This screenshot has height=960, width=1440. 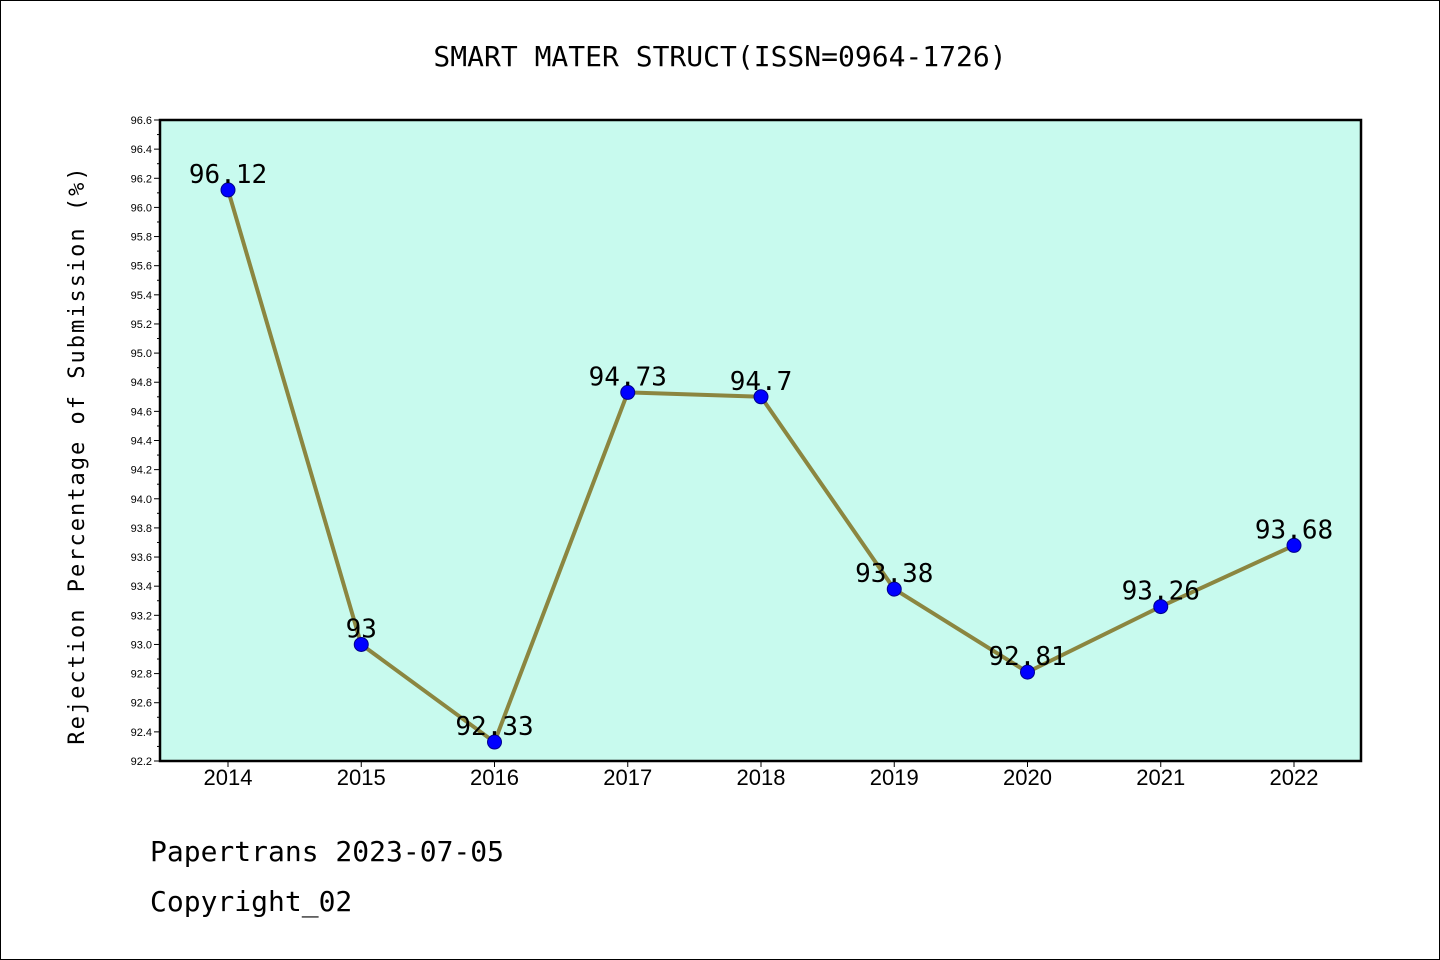 I want to click on y-tick-label: 94.6, so click(x=141, y=412).